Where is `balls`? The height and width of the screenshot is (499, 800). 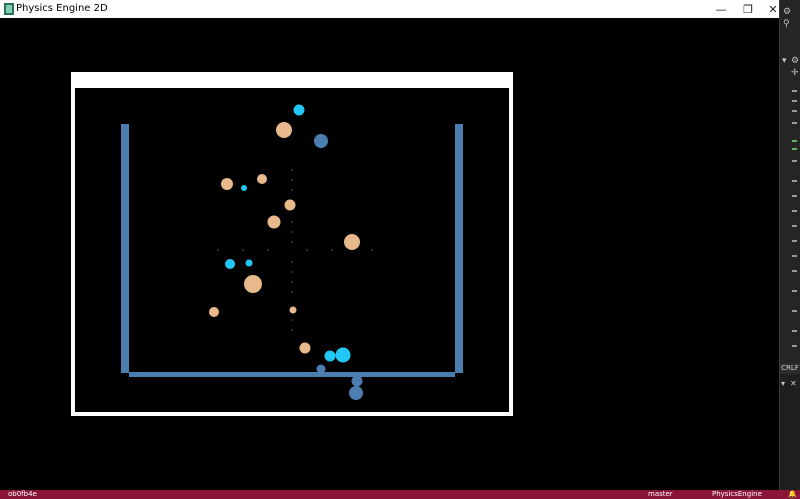
balls is located at coordinates (286, 252).